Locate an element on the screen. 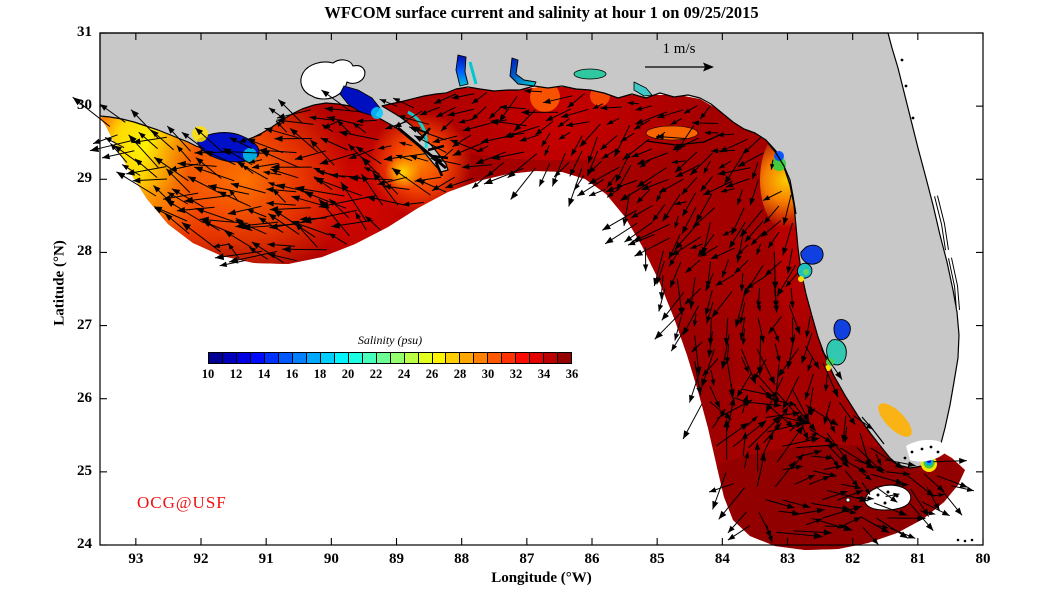 Image resolution: width=1037 pixels, height=605 pixels. colorbar-tick-label: 36 is located at coordinates (572, 374).